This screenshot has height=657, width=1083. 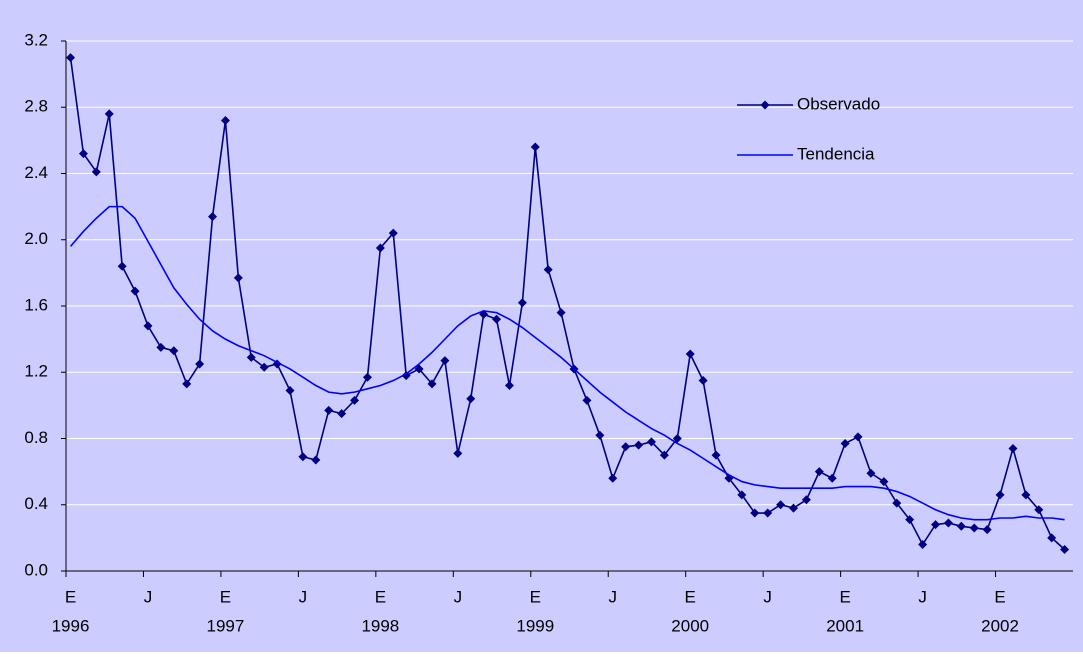 I want to click on year-label: 1999, so click(x=535, y=625).